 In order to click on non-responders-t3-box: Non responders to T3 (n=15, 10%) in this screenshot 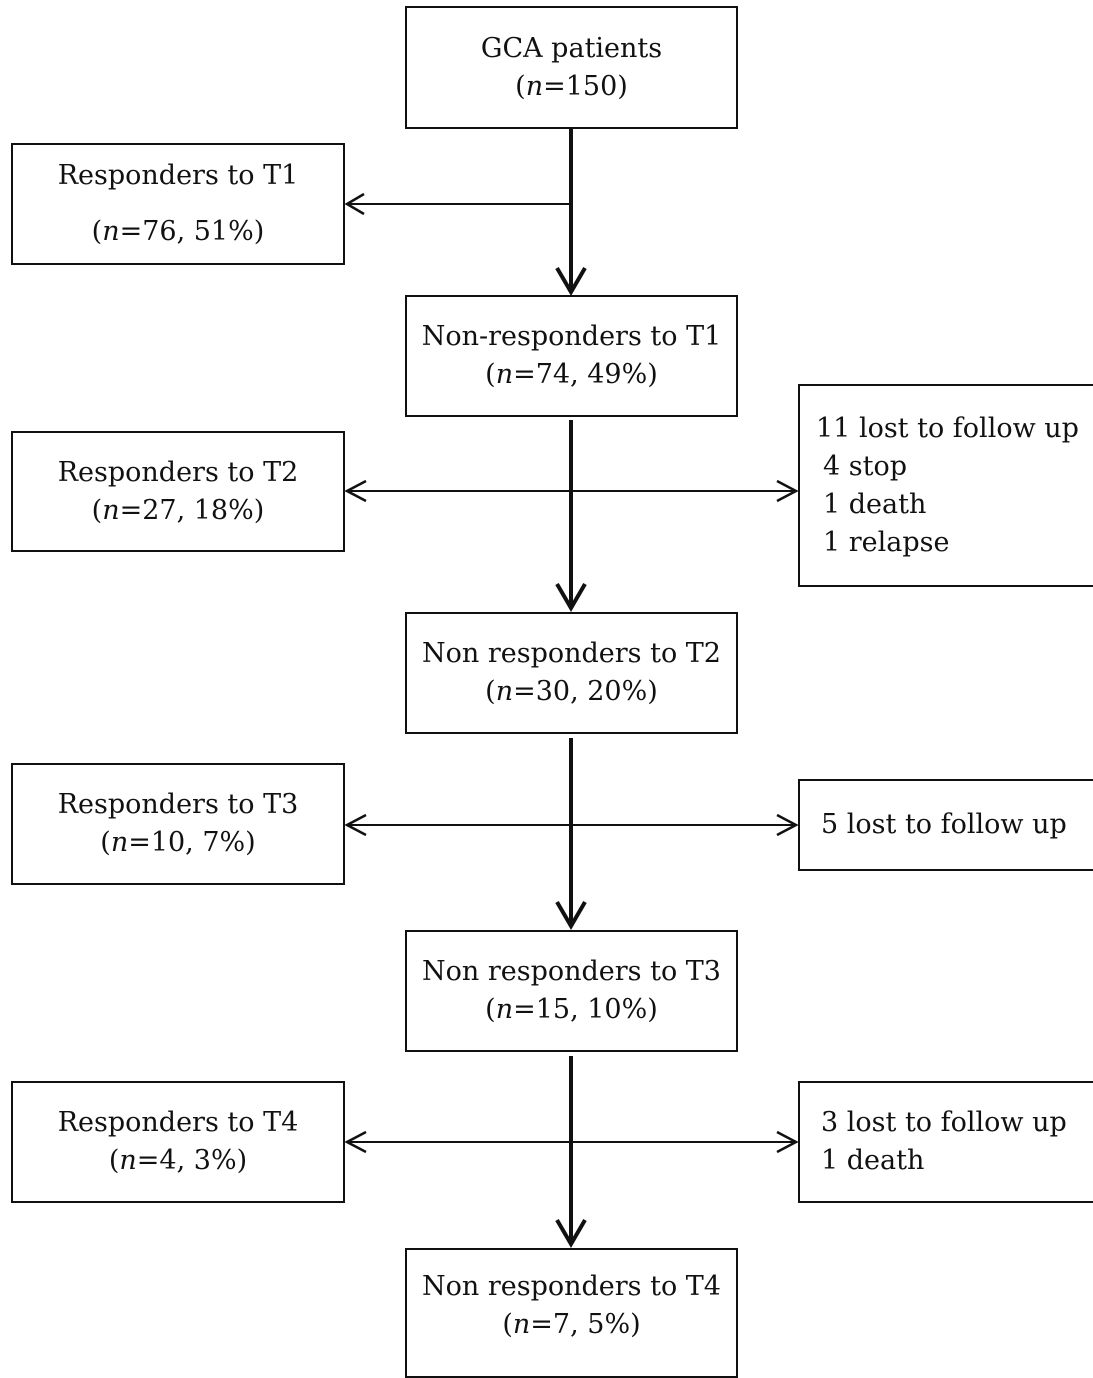, I will do `click(571, 991)`.